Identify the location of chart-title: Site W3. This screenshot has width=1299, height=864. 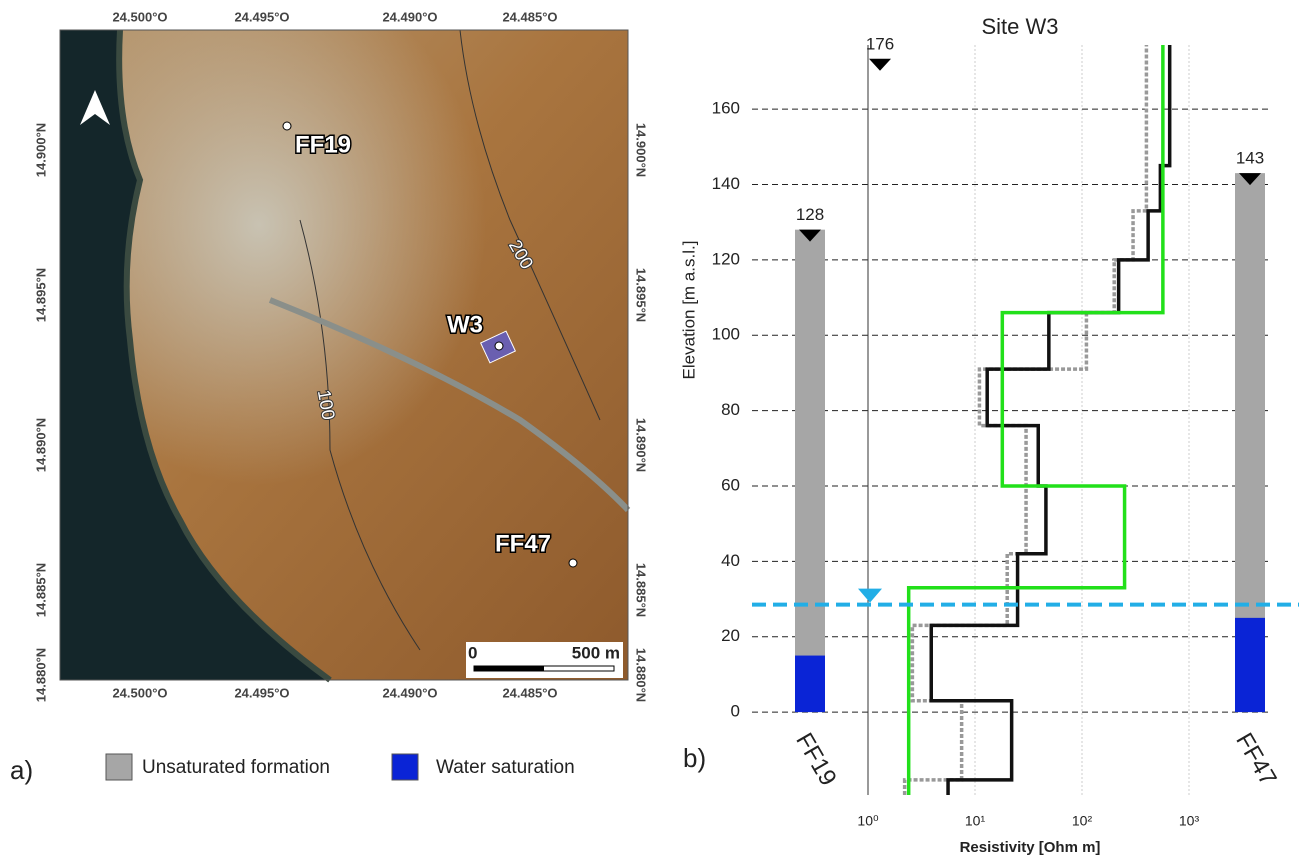
(1019, 26).